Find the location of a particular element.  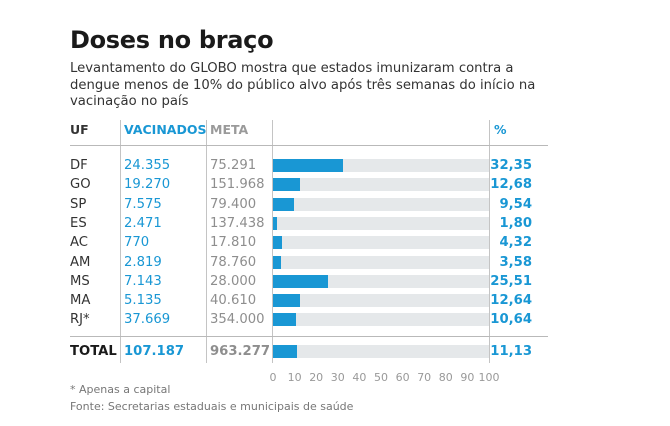

x-tick-label: 50 is located at coordinates (381, 377).